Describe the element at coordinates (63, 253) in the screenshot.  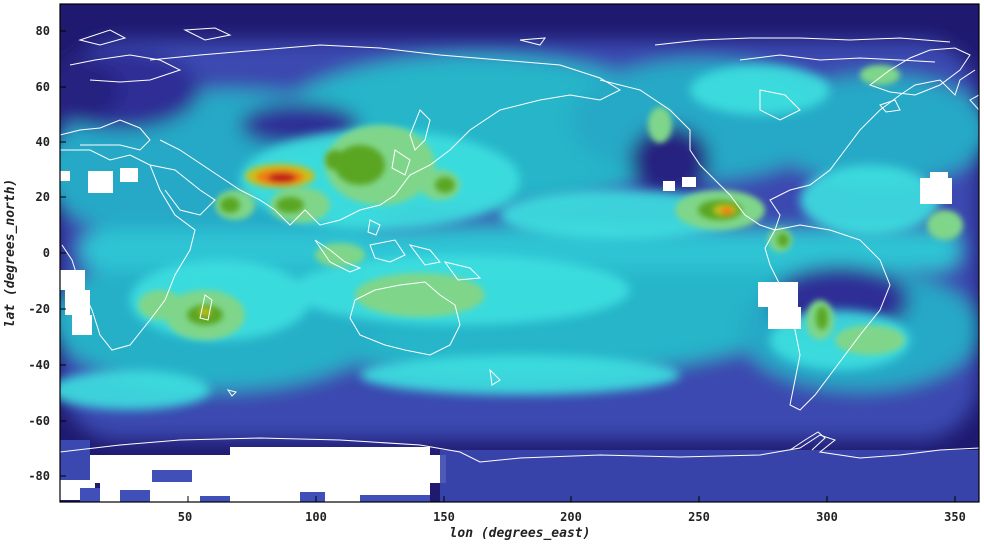
I see `y-axis` at that location.